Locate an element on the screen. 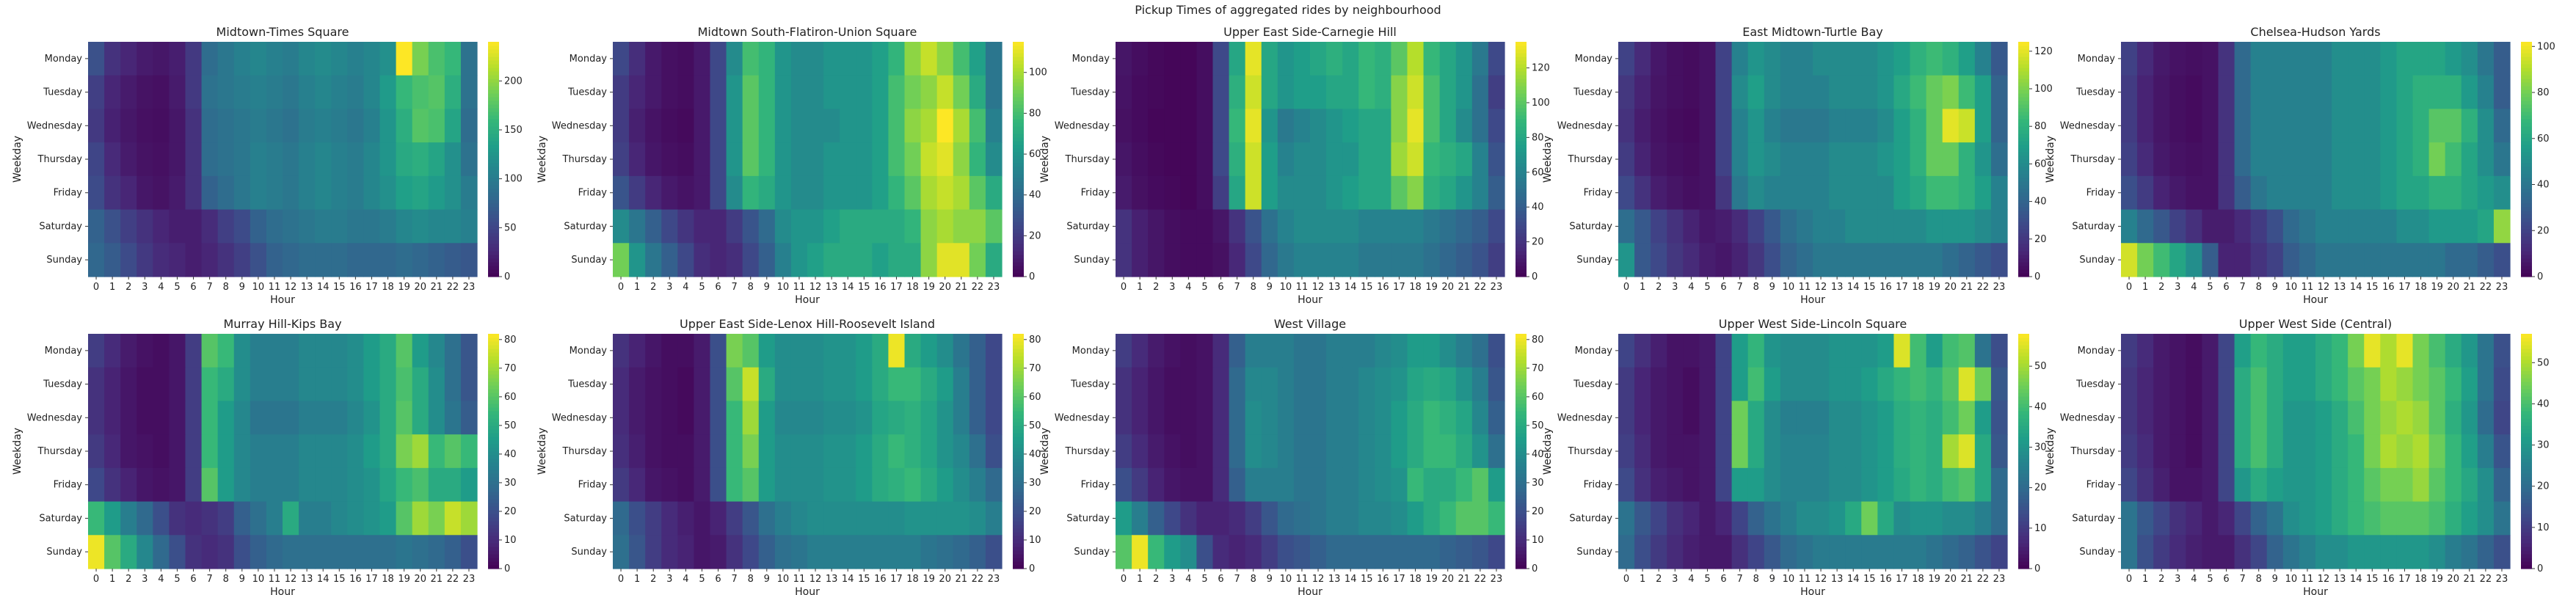 Image resolution: width=2576 pixels, height=595 pixels. panel-title: West Village is located at coordinates (1310, 324).